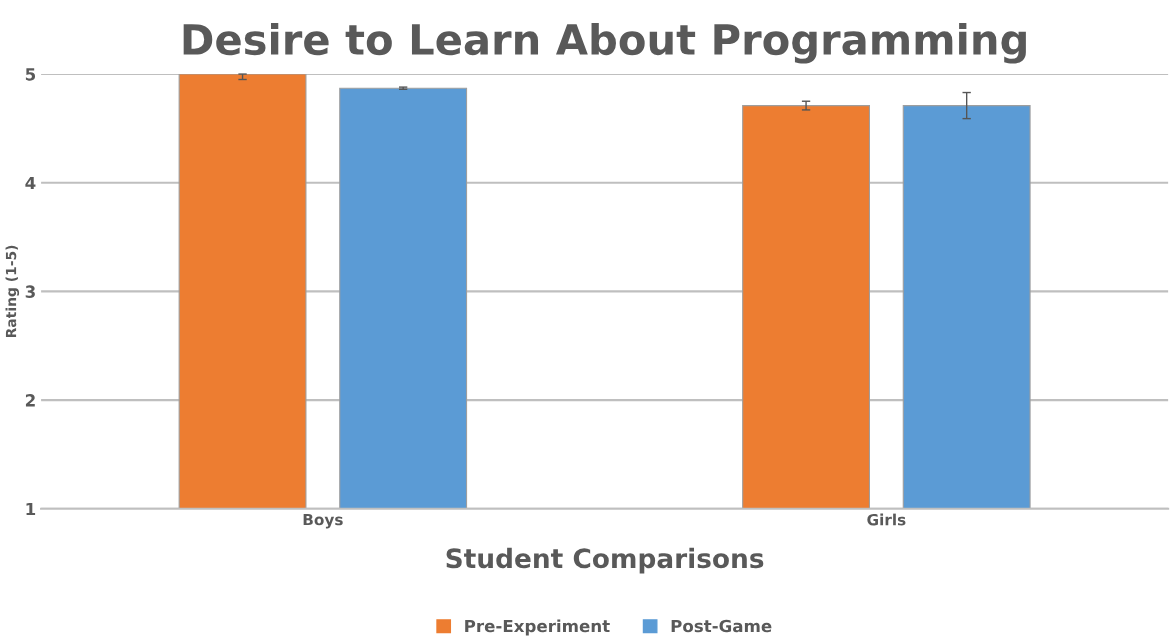  Describe the element at coordinates (30, 291) in the screenshot. I see `y-tick-label: 3` at that location.